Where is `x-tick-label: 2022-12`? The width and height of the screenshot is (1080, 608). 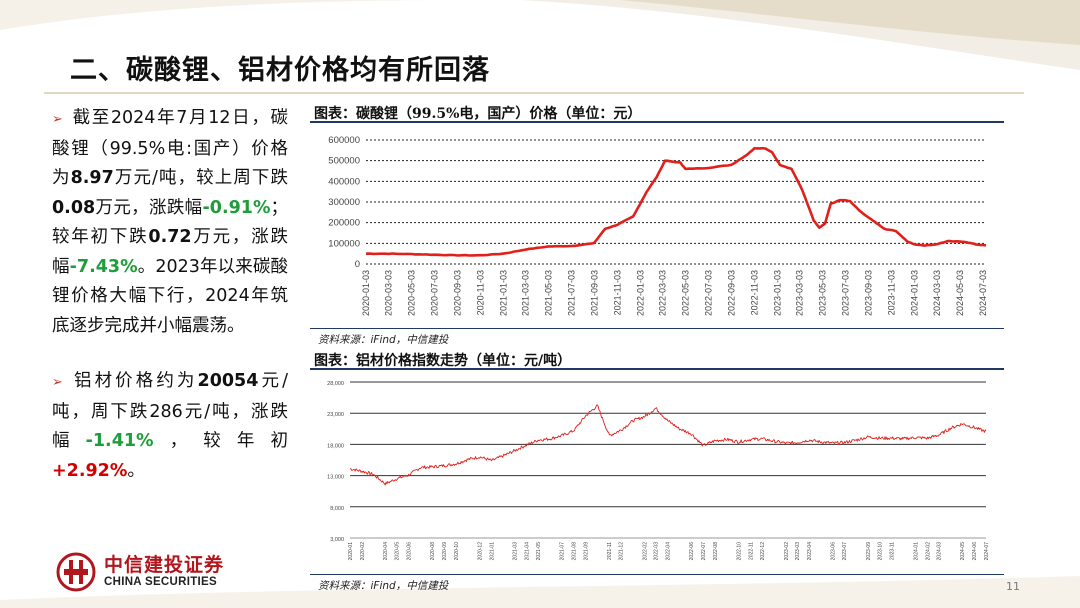
x-tick-label: 2022-12 is located at coordinates (763, 551).